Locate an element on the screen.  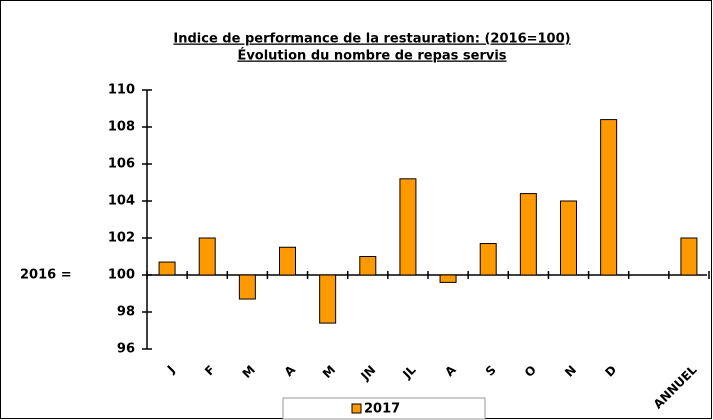
y-tick-label: 104 is located at coordinates (121, 201).